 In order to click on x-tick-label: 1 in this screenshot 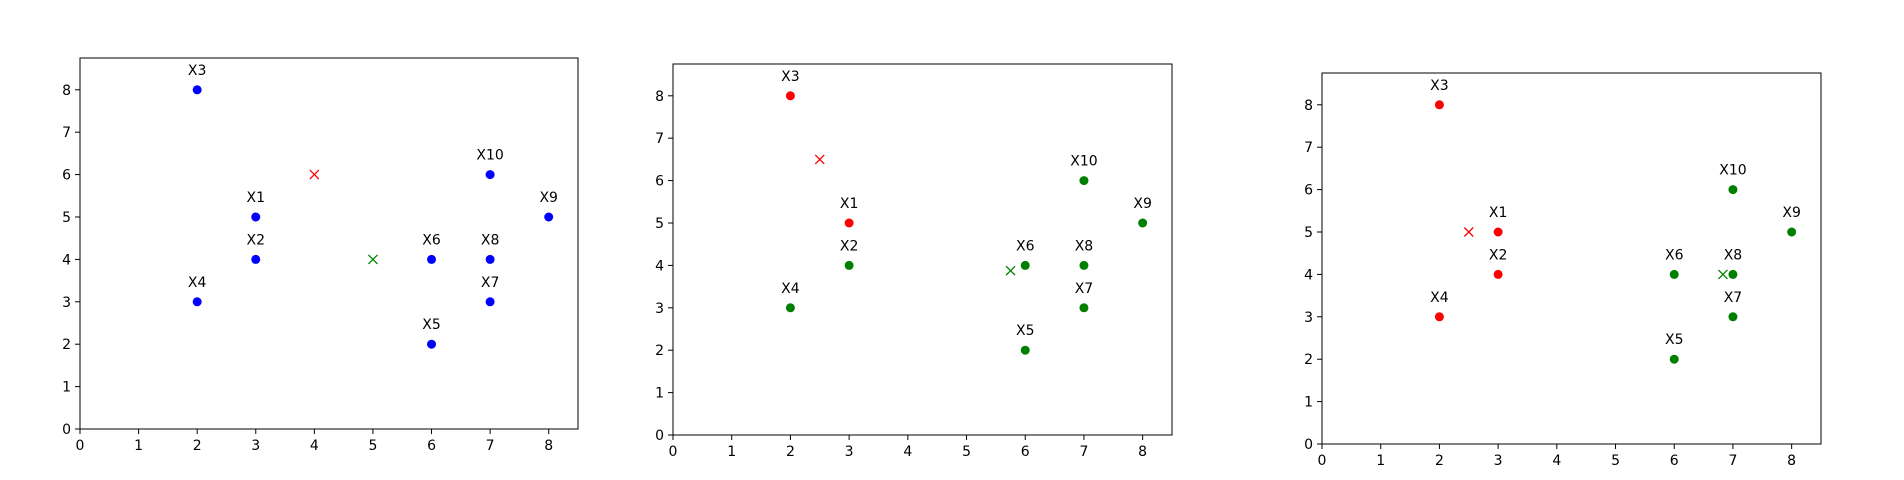, I will do `click(731, 452)`.